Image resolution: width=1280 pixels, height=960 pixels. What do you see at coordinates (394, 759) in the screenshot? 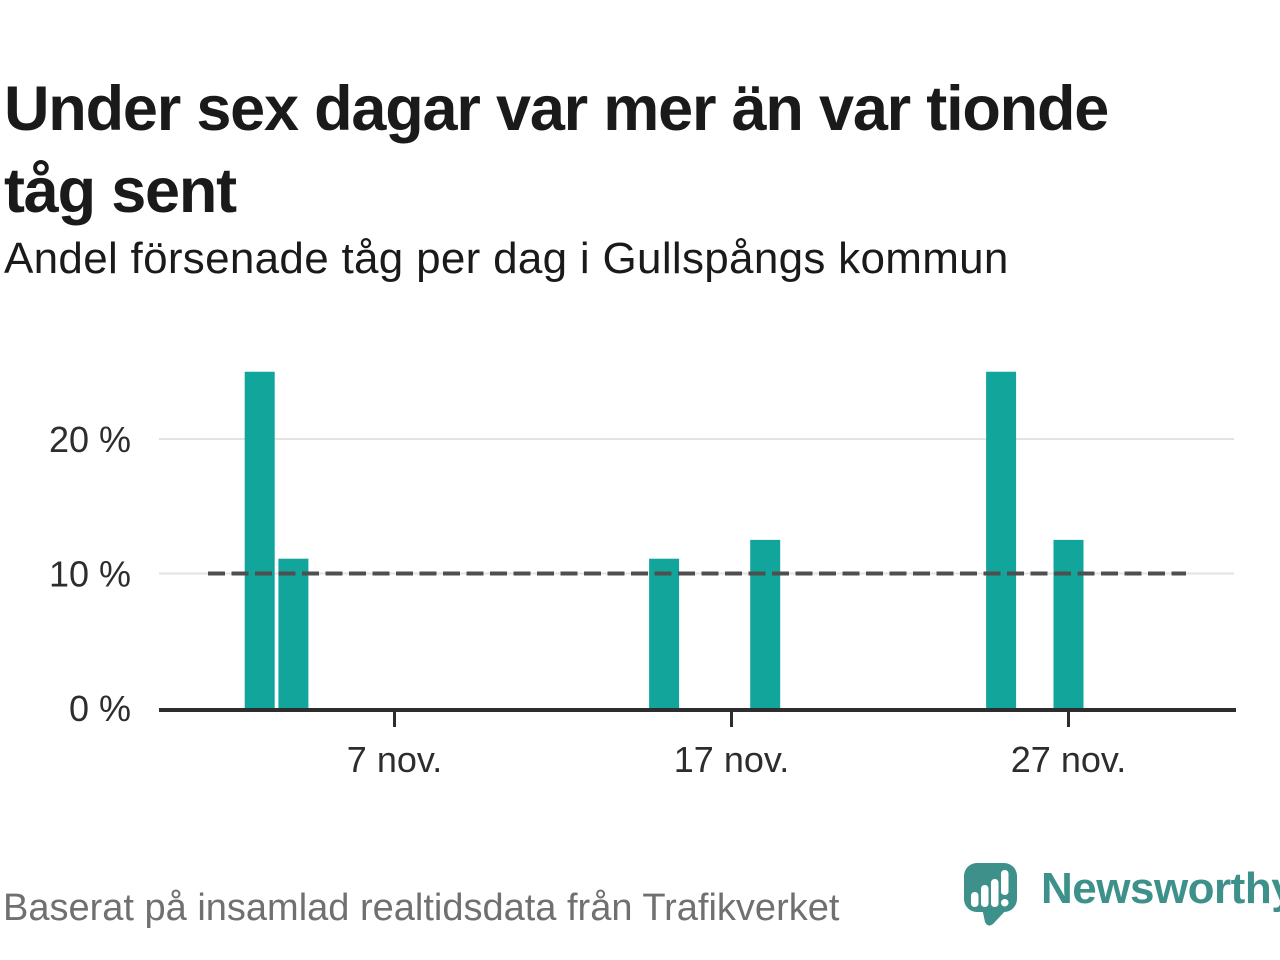
I see `x-tick-label: 7 nov.` at bounding box center [394, 759].